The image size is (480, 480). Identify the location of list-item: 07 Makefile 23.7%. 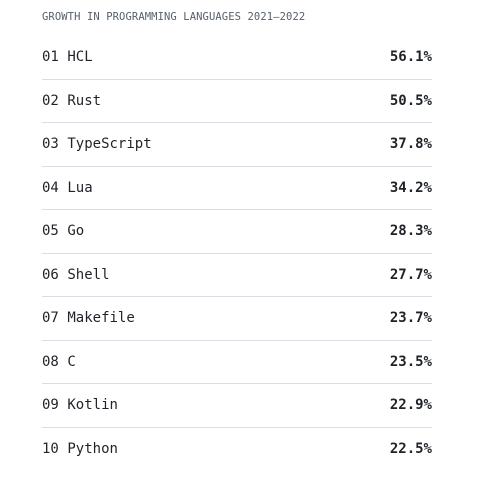
(237, 319).